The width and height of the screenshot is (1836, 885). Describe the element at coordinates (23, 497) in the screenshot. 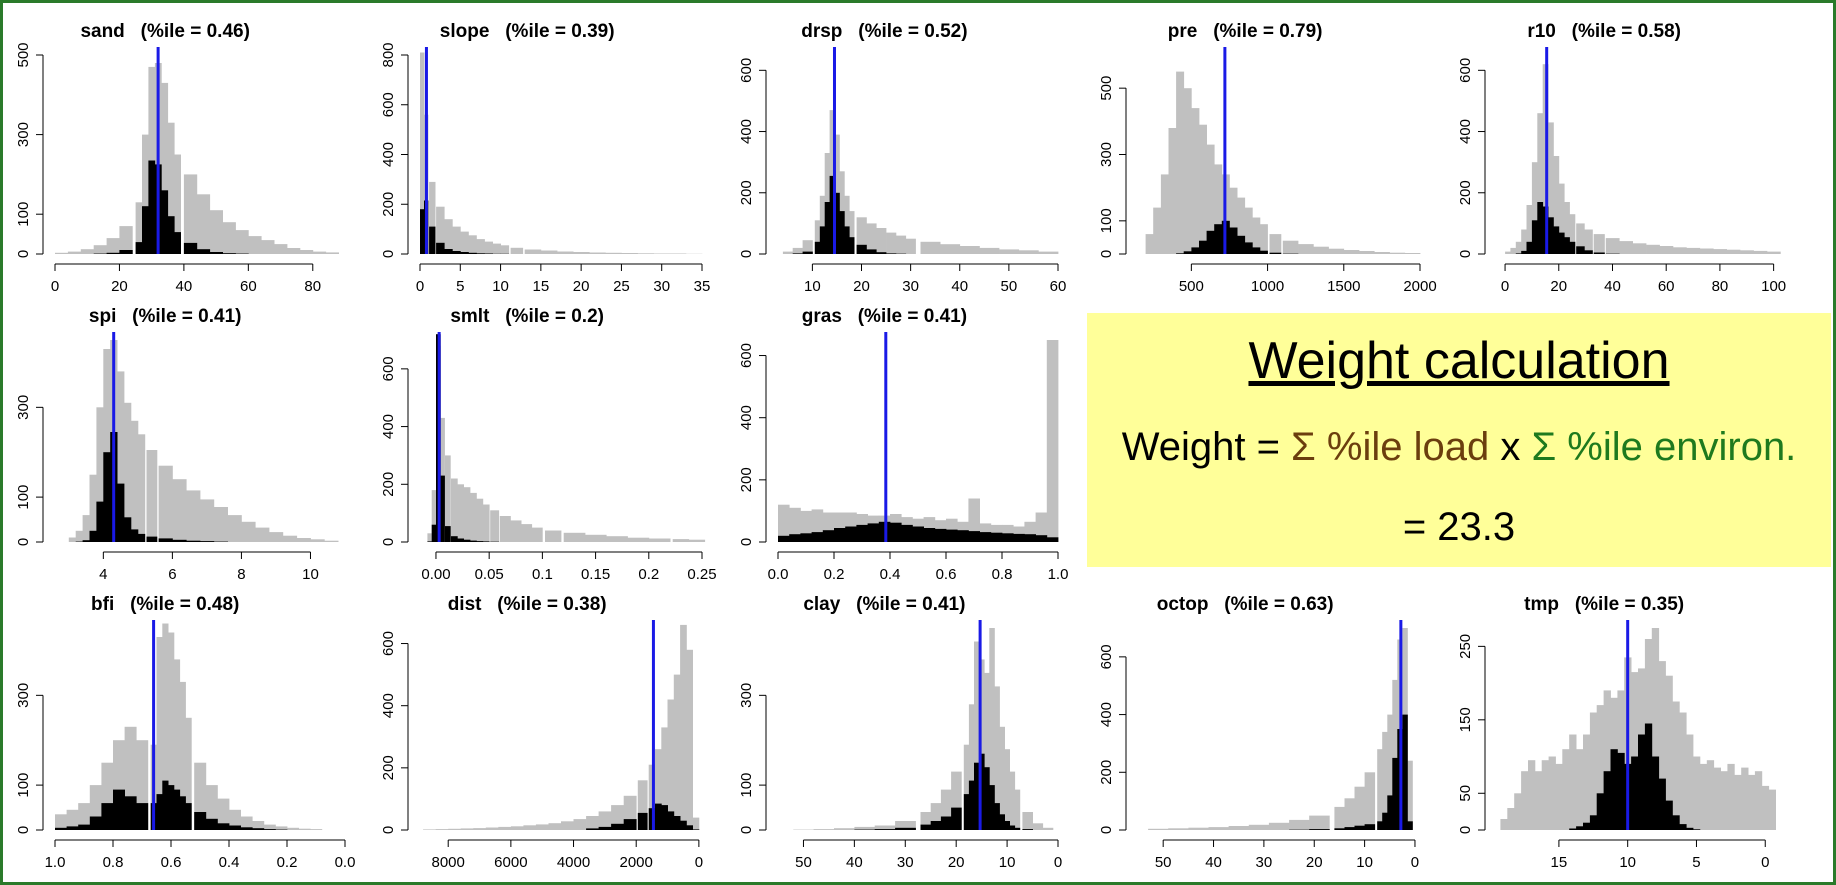

I see `y-tick-label: 100` at that location.